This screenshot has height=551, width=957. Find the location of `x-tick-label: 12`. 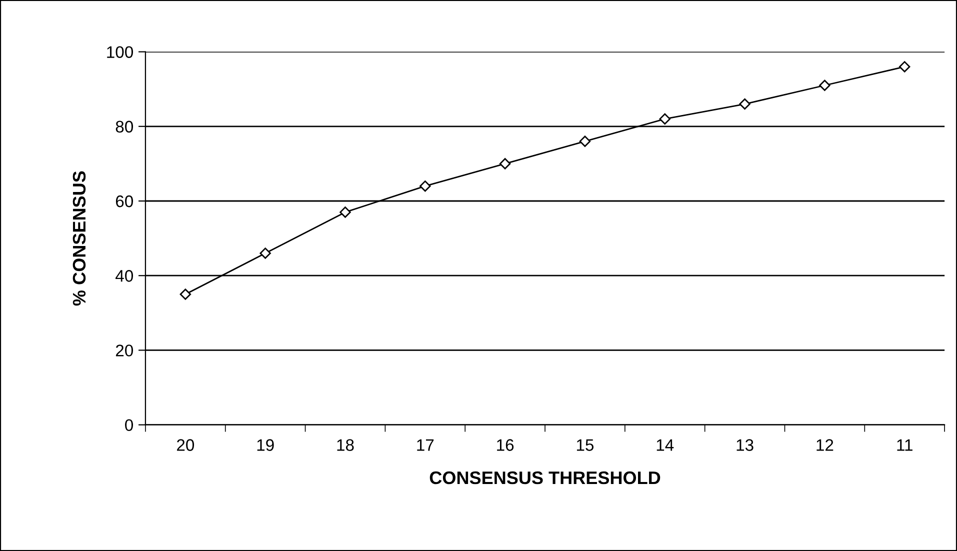

x-tick-label: 12 is located at coordinates (825, 445).